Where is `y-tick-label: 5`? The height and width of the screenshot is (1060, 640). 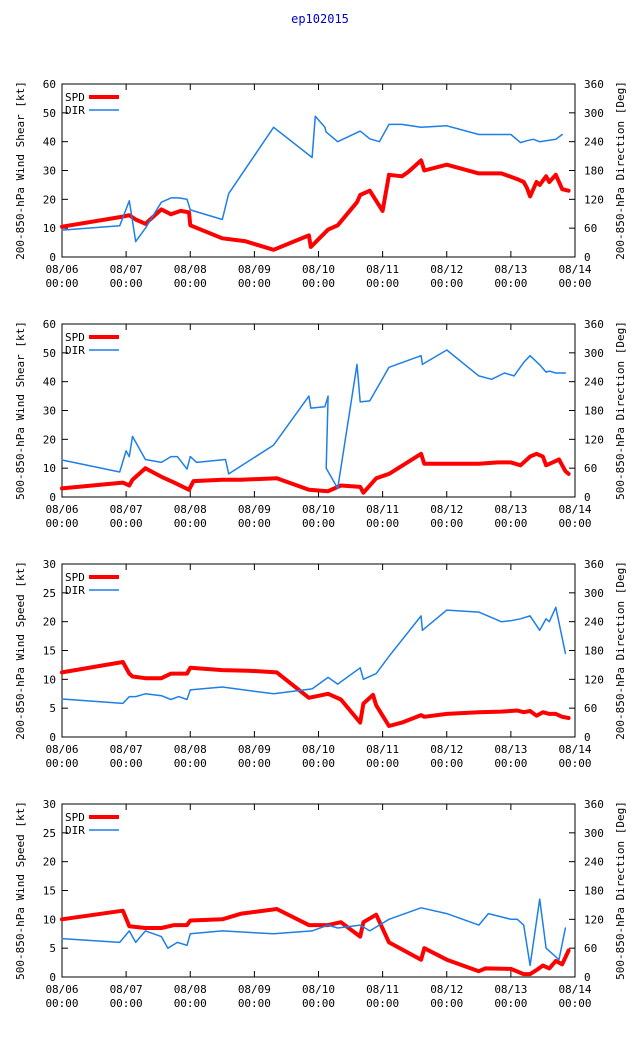 y-tick-label: 5 is located at coordinates (52, 948).